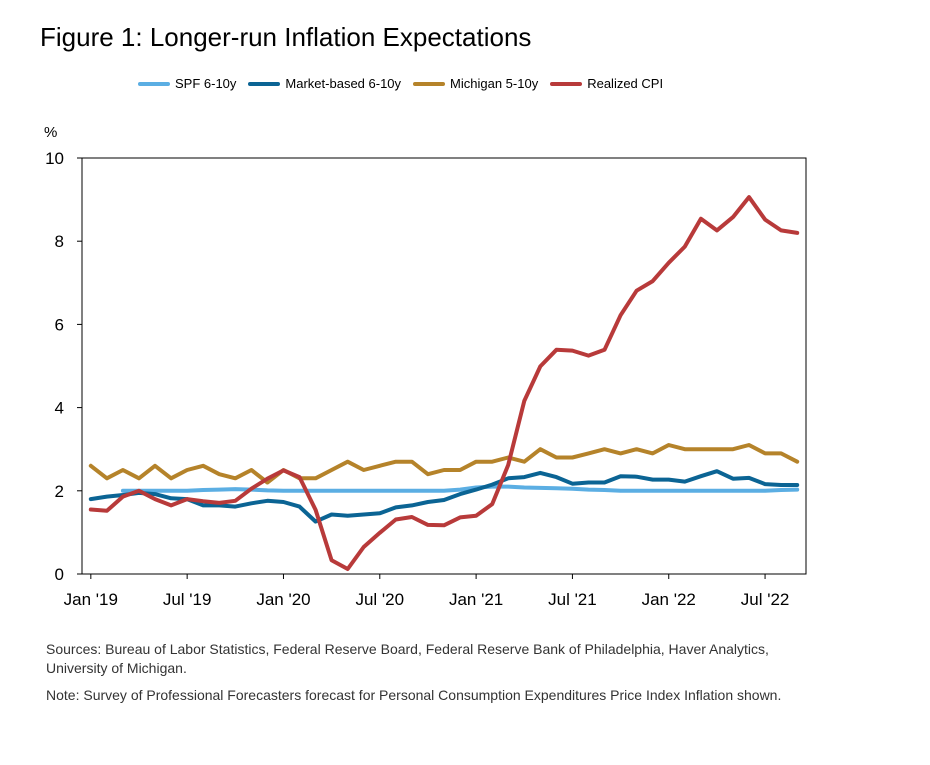  Describe the element at coordinates (625, 83) in the screenshot. I see `legend-label: Realized CPI` at that location.